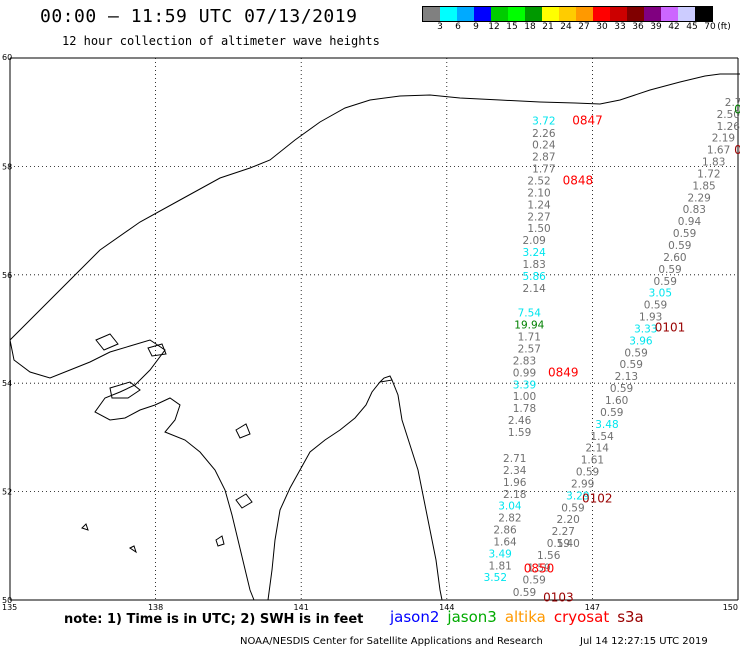 Image resolution: width=740 pixels, height=650 pixels. What do you see at coordinates (199, 16) in the screenshot?
I see `map-title: 00:00 – 11:59 UTC 07/13/2019` at bounding box center [199, 16].